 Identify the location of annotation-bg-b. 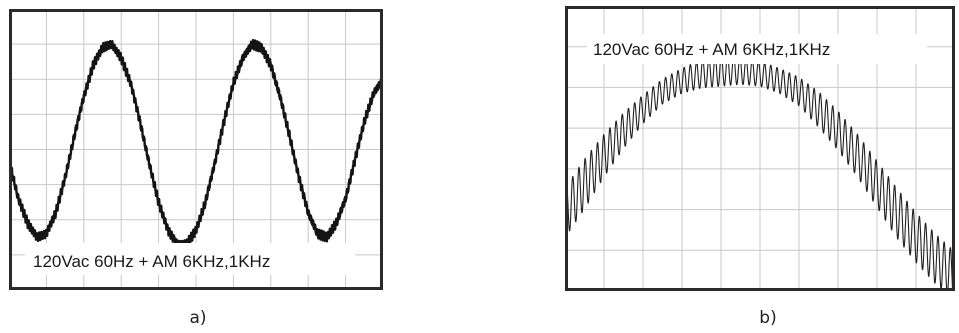
(757, 49).